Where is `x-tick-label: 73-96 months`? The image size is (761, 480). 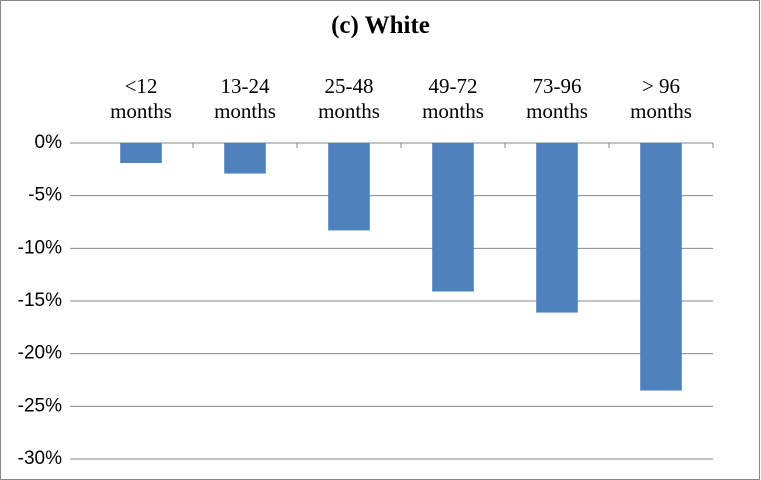
x-tick-label: 73-96 months is located at coordinates (557, 98).